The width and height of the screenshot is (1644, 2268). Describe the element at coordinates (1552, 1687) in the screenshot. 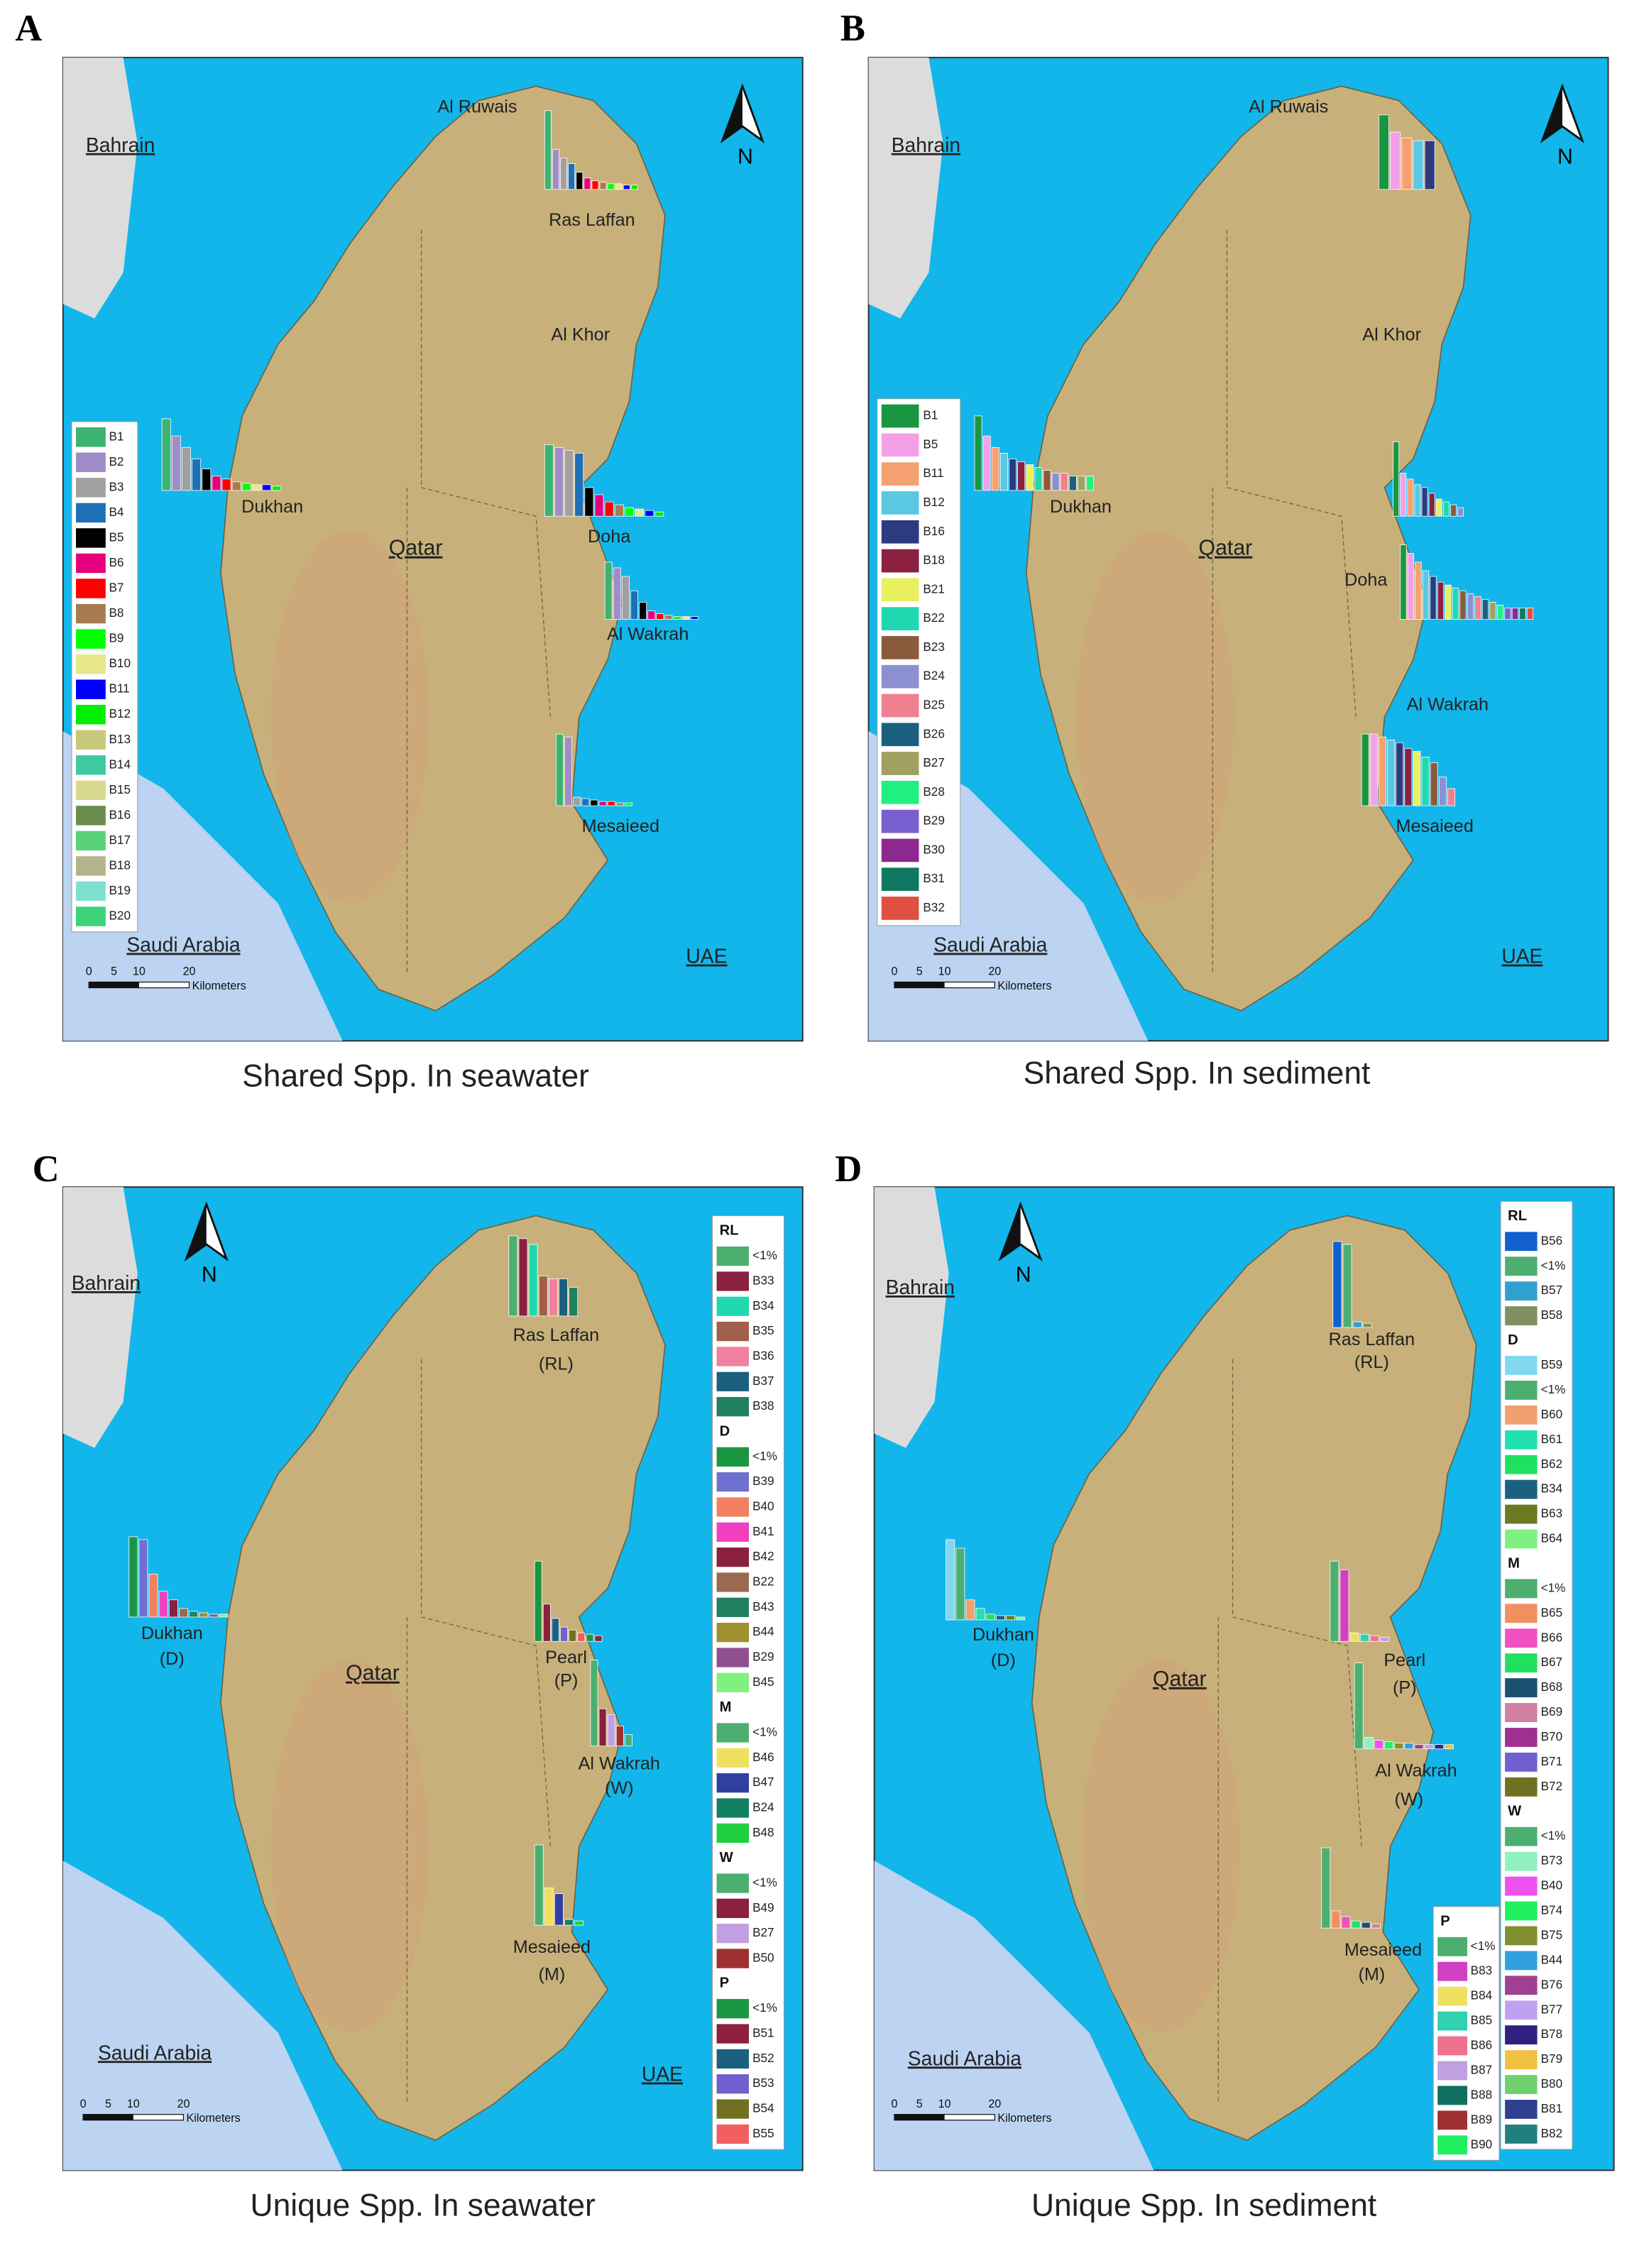

I see `legend-label: B68` at that location.